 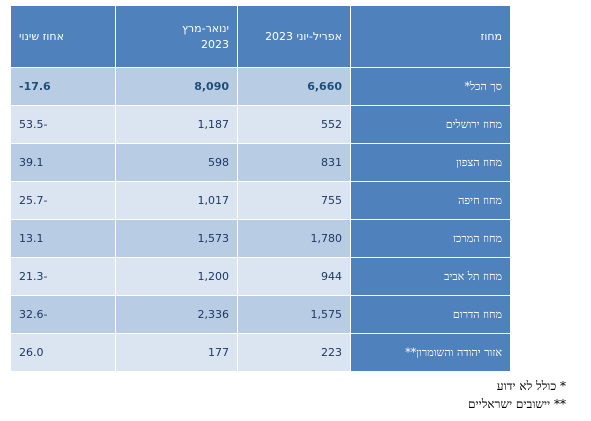 I want to click on table-row: 53.5- 1,187 552 מחוז ירושלים, so click(x=260, y=124).